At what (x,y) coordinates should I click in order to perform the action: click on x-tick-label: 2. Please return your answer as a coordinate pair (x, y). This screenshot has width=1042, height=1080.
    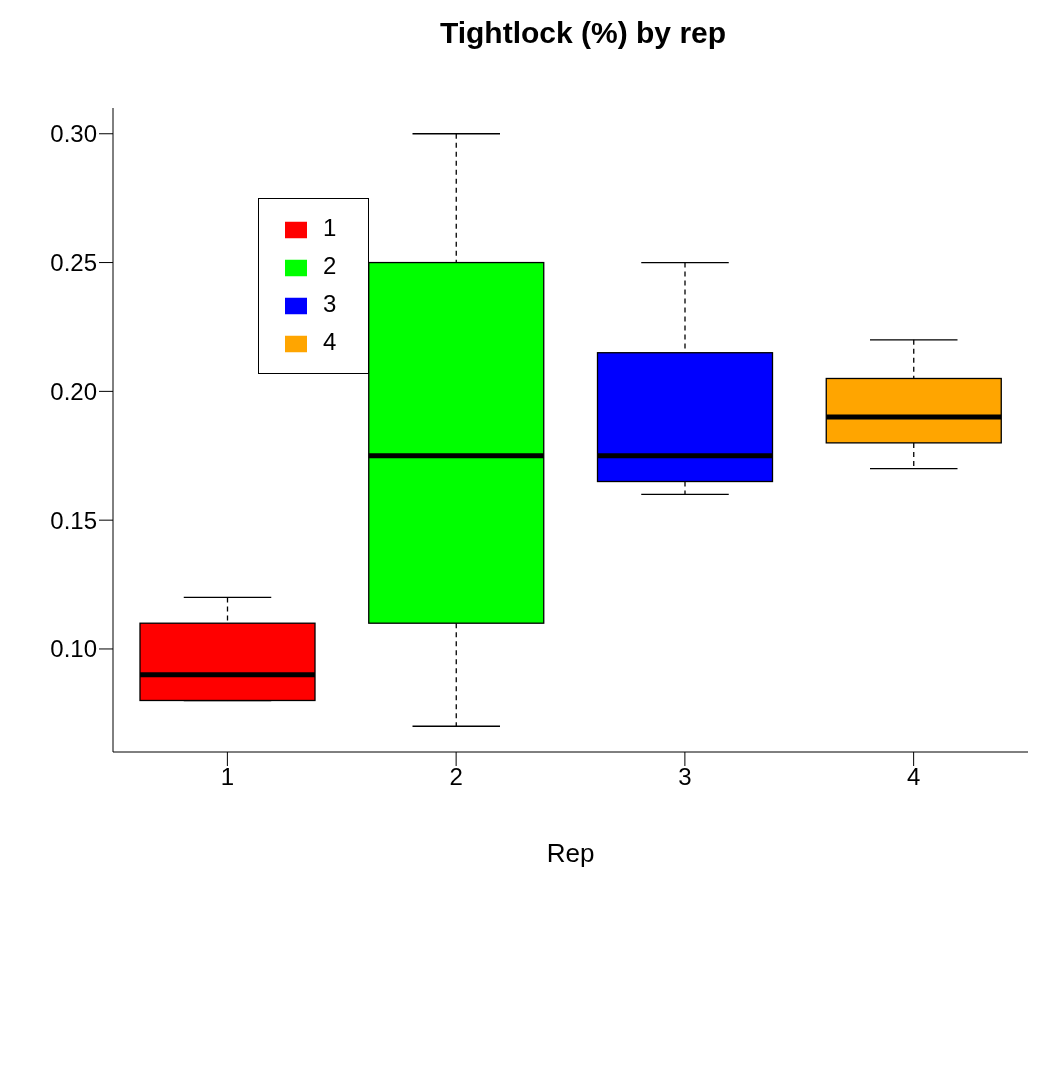
    Looking at the image, I should click on (456, 777).